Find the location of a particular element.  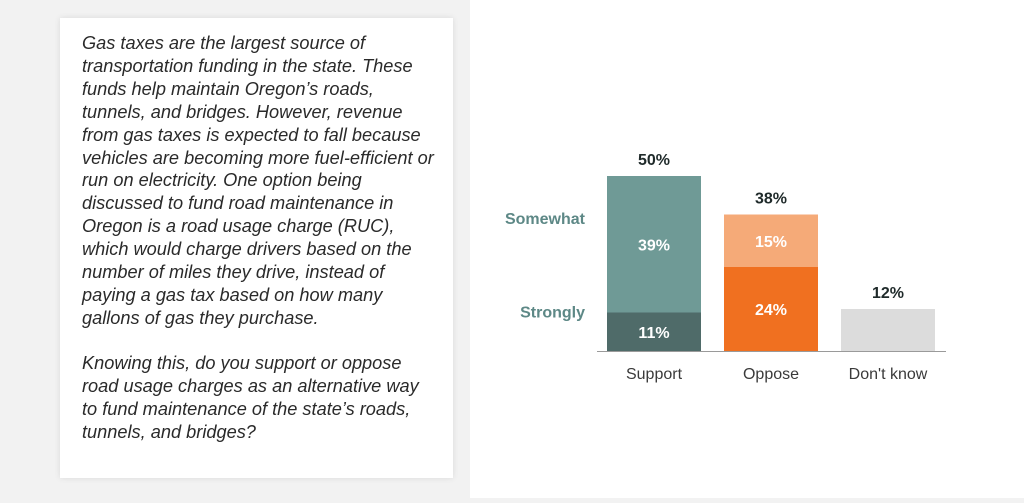

category-label-oppose: Oppose is located at coordinates (771, 374).